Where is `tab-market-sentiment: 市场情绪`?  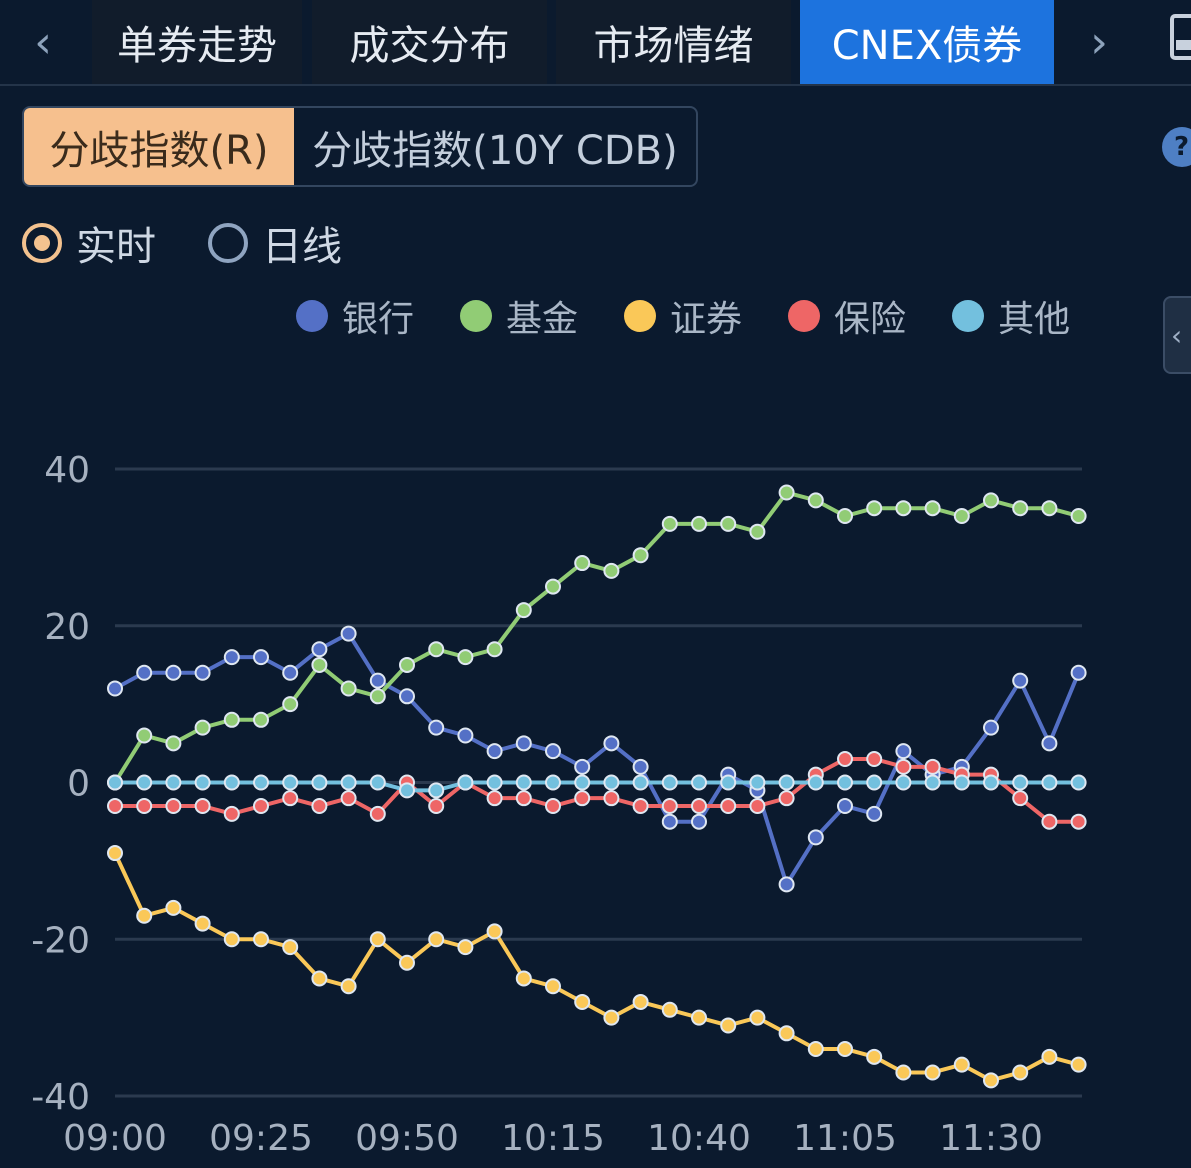
tab-market-sentiment: 市场情绪 is located at coordinates (673, 42).